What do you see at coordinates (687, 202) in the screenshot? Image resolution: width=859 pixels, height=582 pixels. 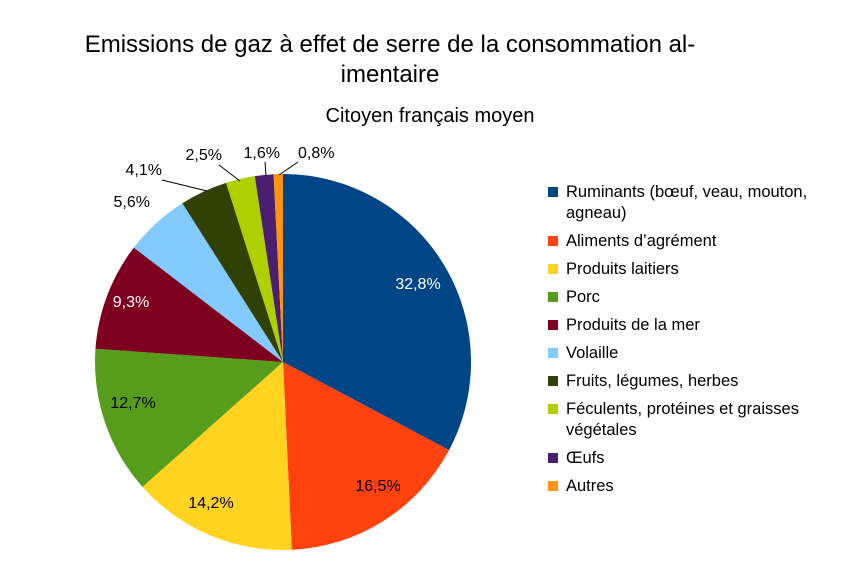 I see `legend-label: Ruminants (bœuf, veau, mouton, agneau)` at bounding box center [687, 202].